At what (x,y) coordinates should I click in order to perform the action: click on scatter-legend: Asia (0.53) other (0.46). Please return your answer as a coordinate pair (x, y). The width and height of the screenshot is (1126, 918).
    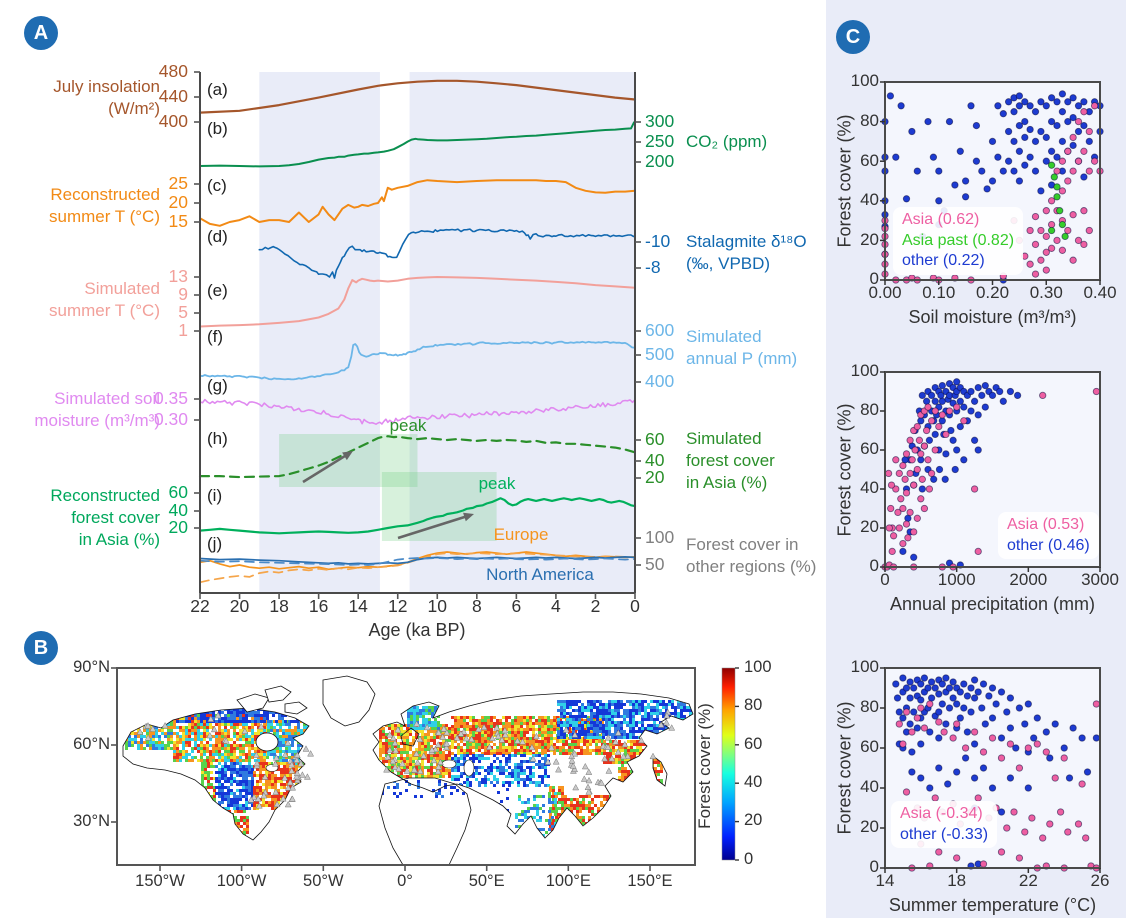
    Looking at the image, I should click on (1048, 535).